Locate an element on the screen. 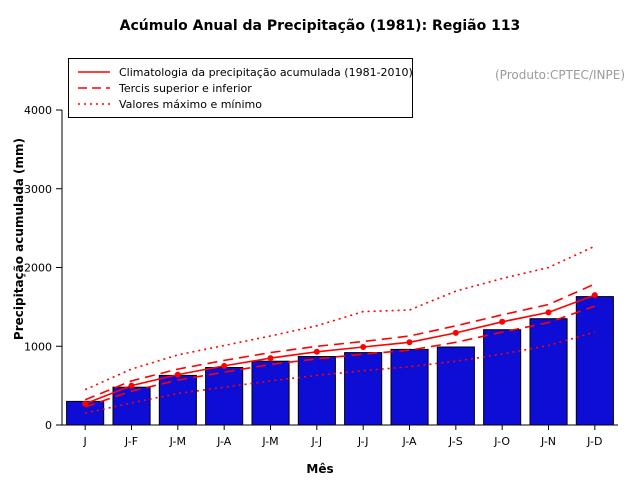 This screenshot has height=500, width=640. x-axis: J J-F J-M J-A J-M J-J J-J J-A J-S J-O J-N J-D is located at coordinates (340, 436).